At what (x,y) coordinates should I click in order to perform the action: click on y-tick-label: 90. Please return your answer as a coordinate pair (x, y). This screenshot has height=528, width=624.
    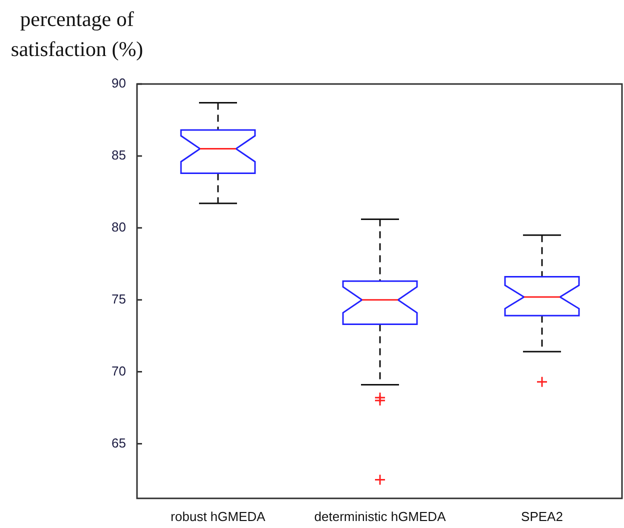
    Looking at the image, I should click on (119, 83).